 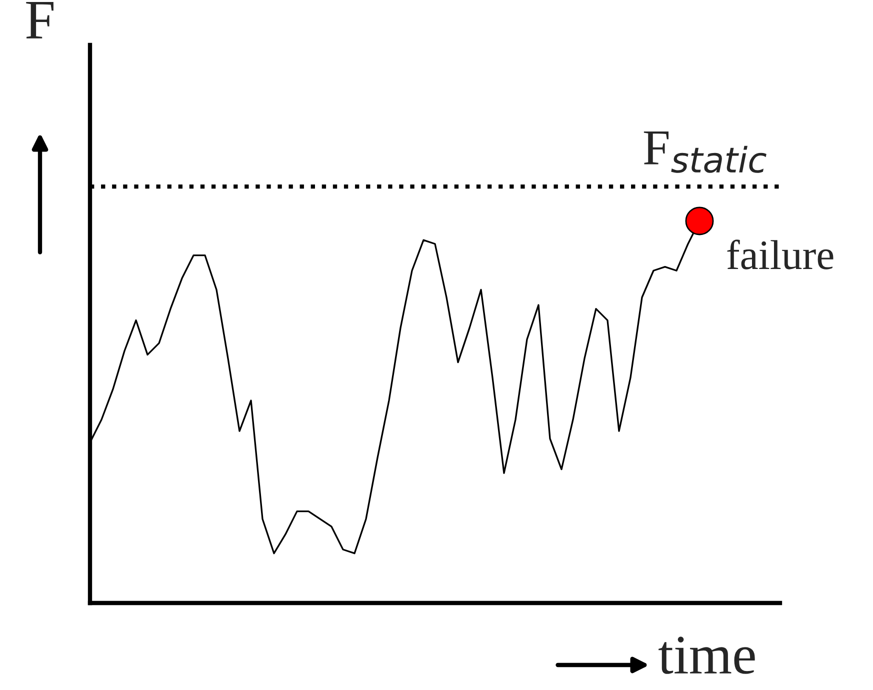 What do you see at coordinates (40, 20) in the screenshot?
I see `y-axis-title: F` at bounding box center [40, 20].